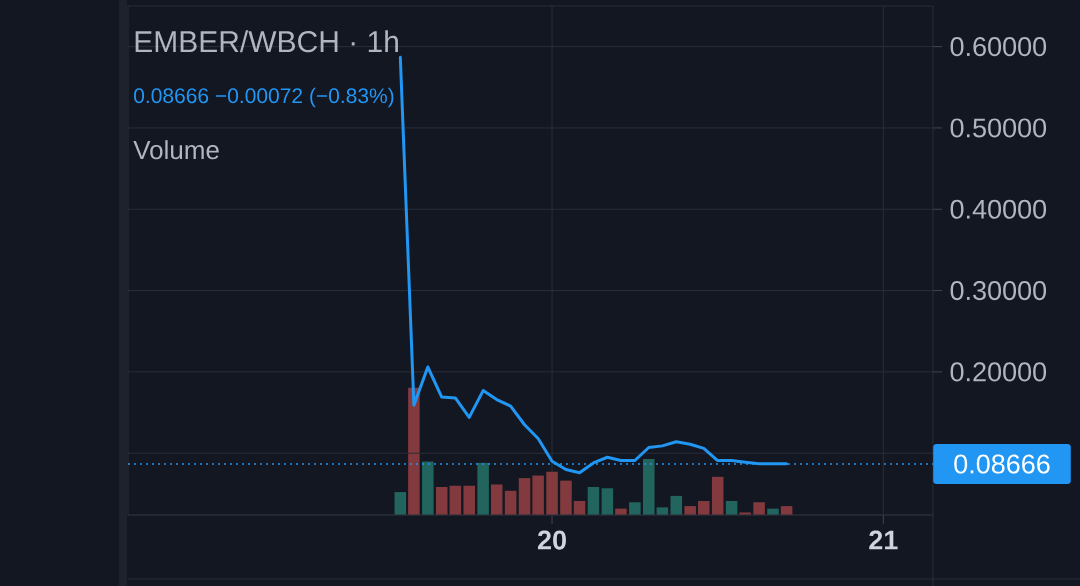 Image resolution: width=1080 pixels, height=586 pixels. Describe the element at coordinates (998, 372) in the screenshot. I see `y-tick-label: 0.20000` at that location.